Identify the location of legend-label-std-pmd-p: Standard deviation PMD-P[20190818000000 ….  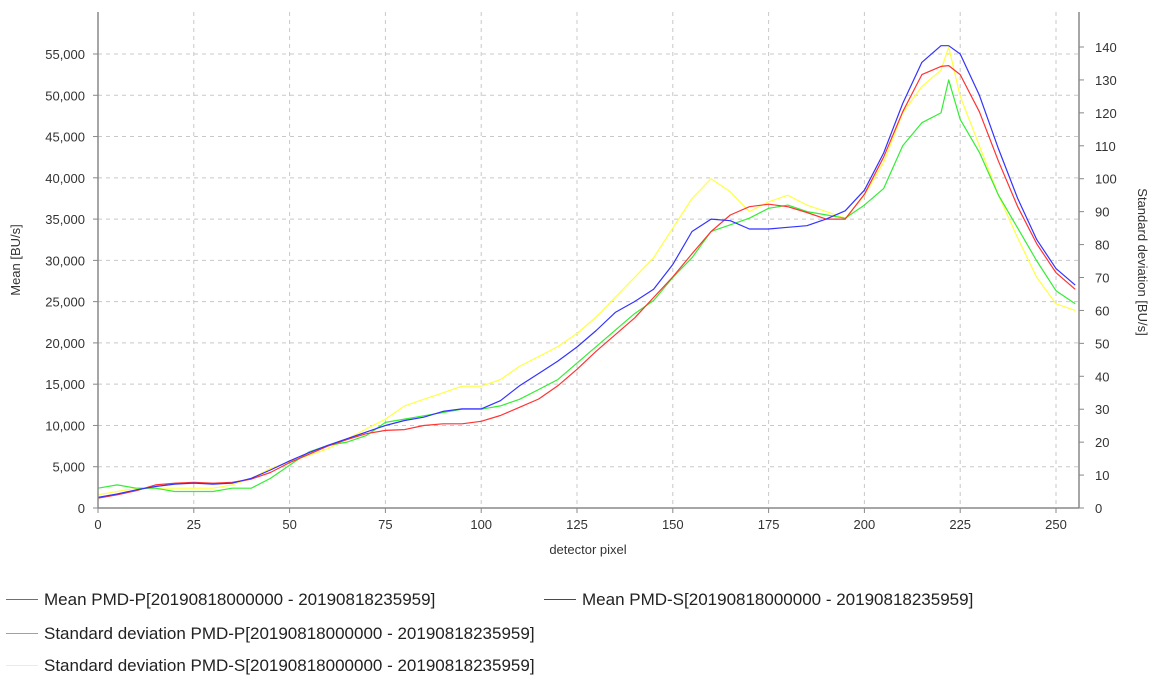
(289, 633).